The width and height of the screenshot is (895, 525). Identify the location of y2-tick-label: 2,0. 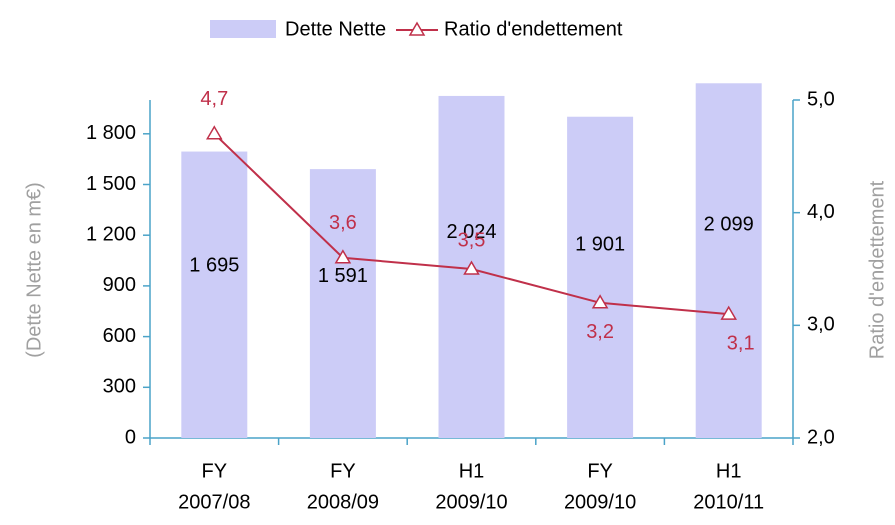
(821, 437).